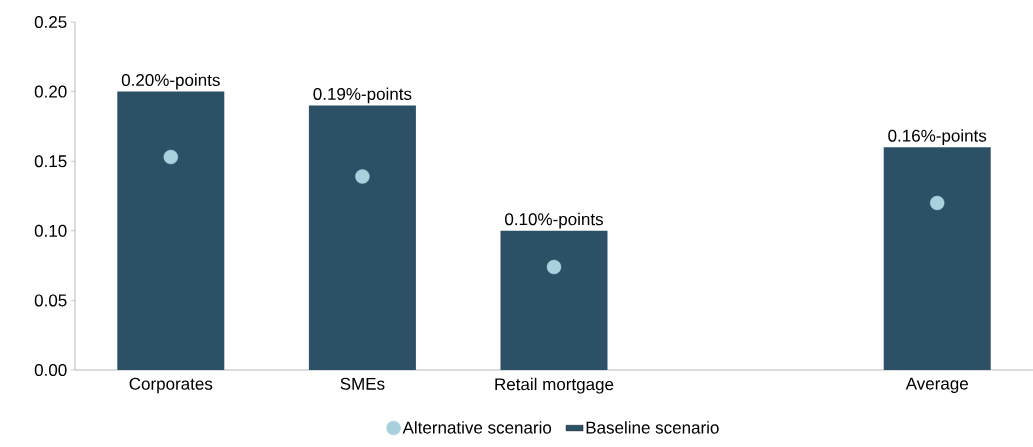 The width and height of the screenshot is (1033, 447). Describe the element at coordinates (50, 230) in the screenshot. I see `y-tick-label: 0.10` at that location.